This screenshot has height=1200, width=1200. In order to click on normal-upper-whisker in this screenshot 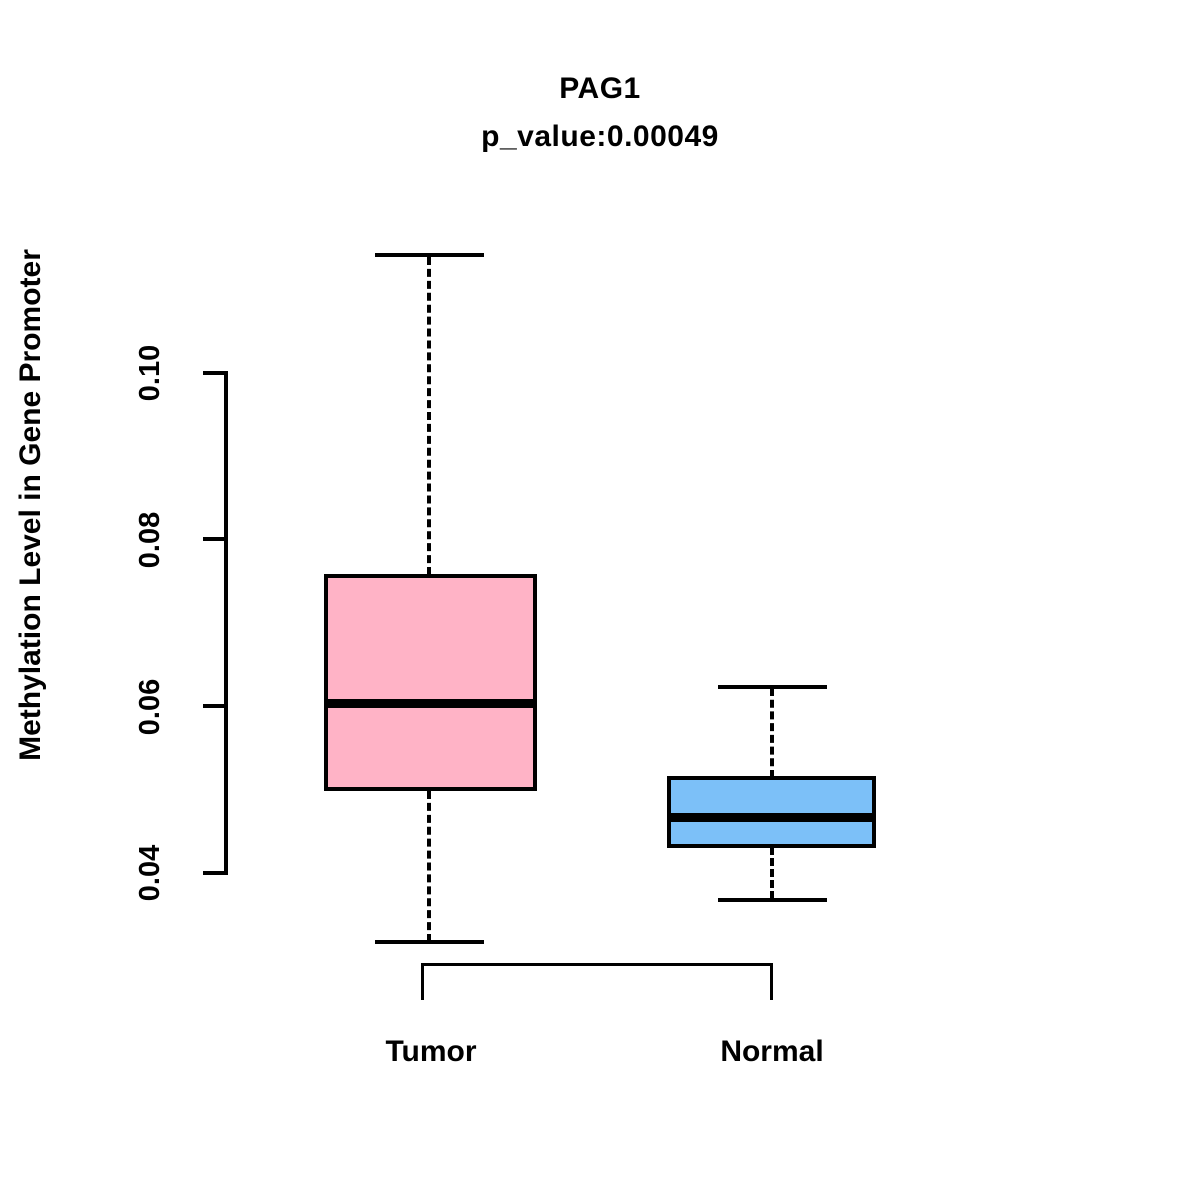, I will do `click(772, 733)`.